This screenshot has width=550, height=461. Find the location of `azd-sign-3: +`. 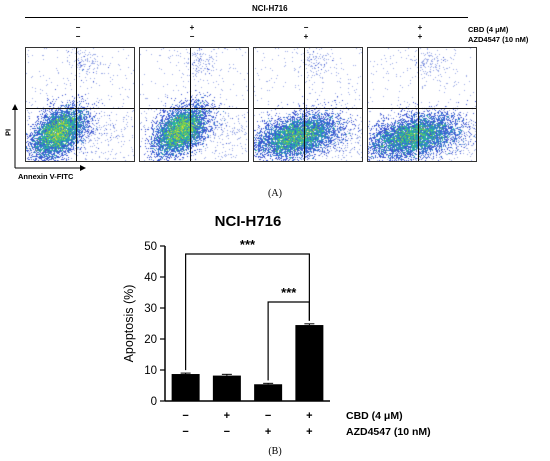

azd-sign-3: + is located at coordinates (306, 36).